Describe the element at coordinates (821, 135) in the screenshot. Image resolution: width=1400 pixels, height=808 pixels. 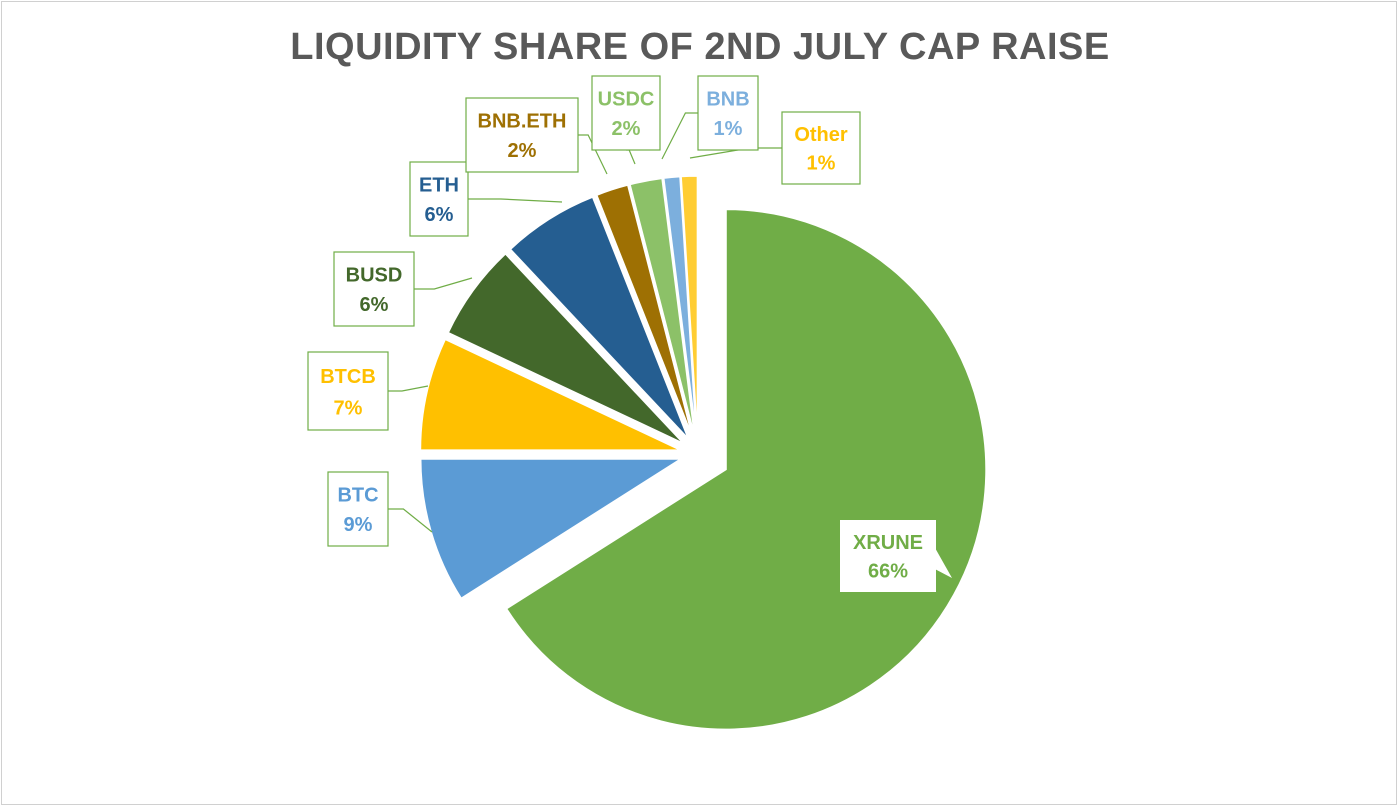
I see `slice-category-label: Other` at that location.